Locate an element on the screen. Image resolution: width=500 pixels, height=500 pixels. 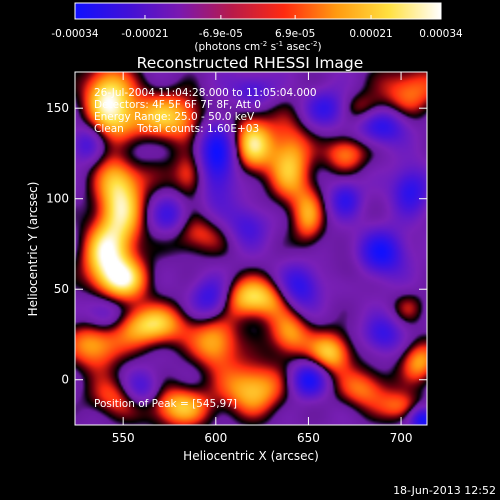
annotation-line: Detectors: 4F 5F 6F 7F 8F, Att 0 is located at coordinates (177, 105).